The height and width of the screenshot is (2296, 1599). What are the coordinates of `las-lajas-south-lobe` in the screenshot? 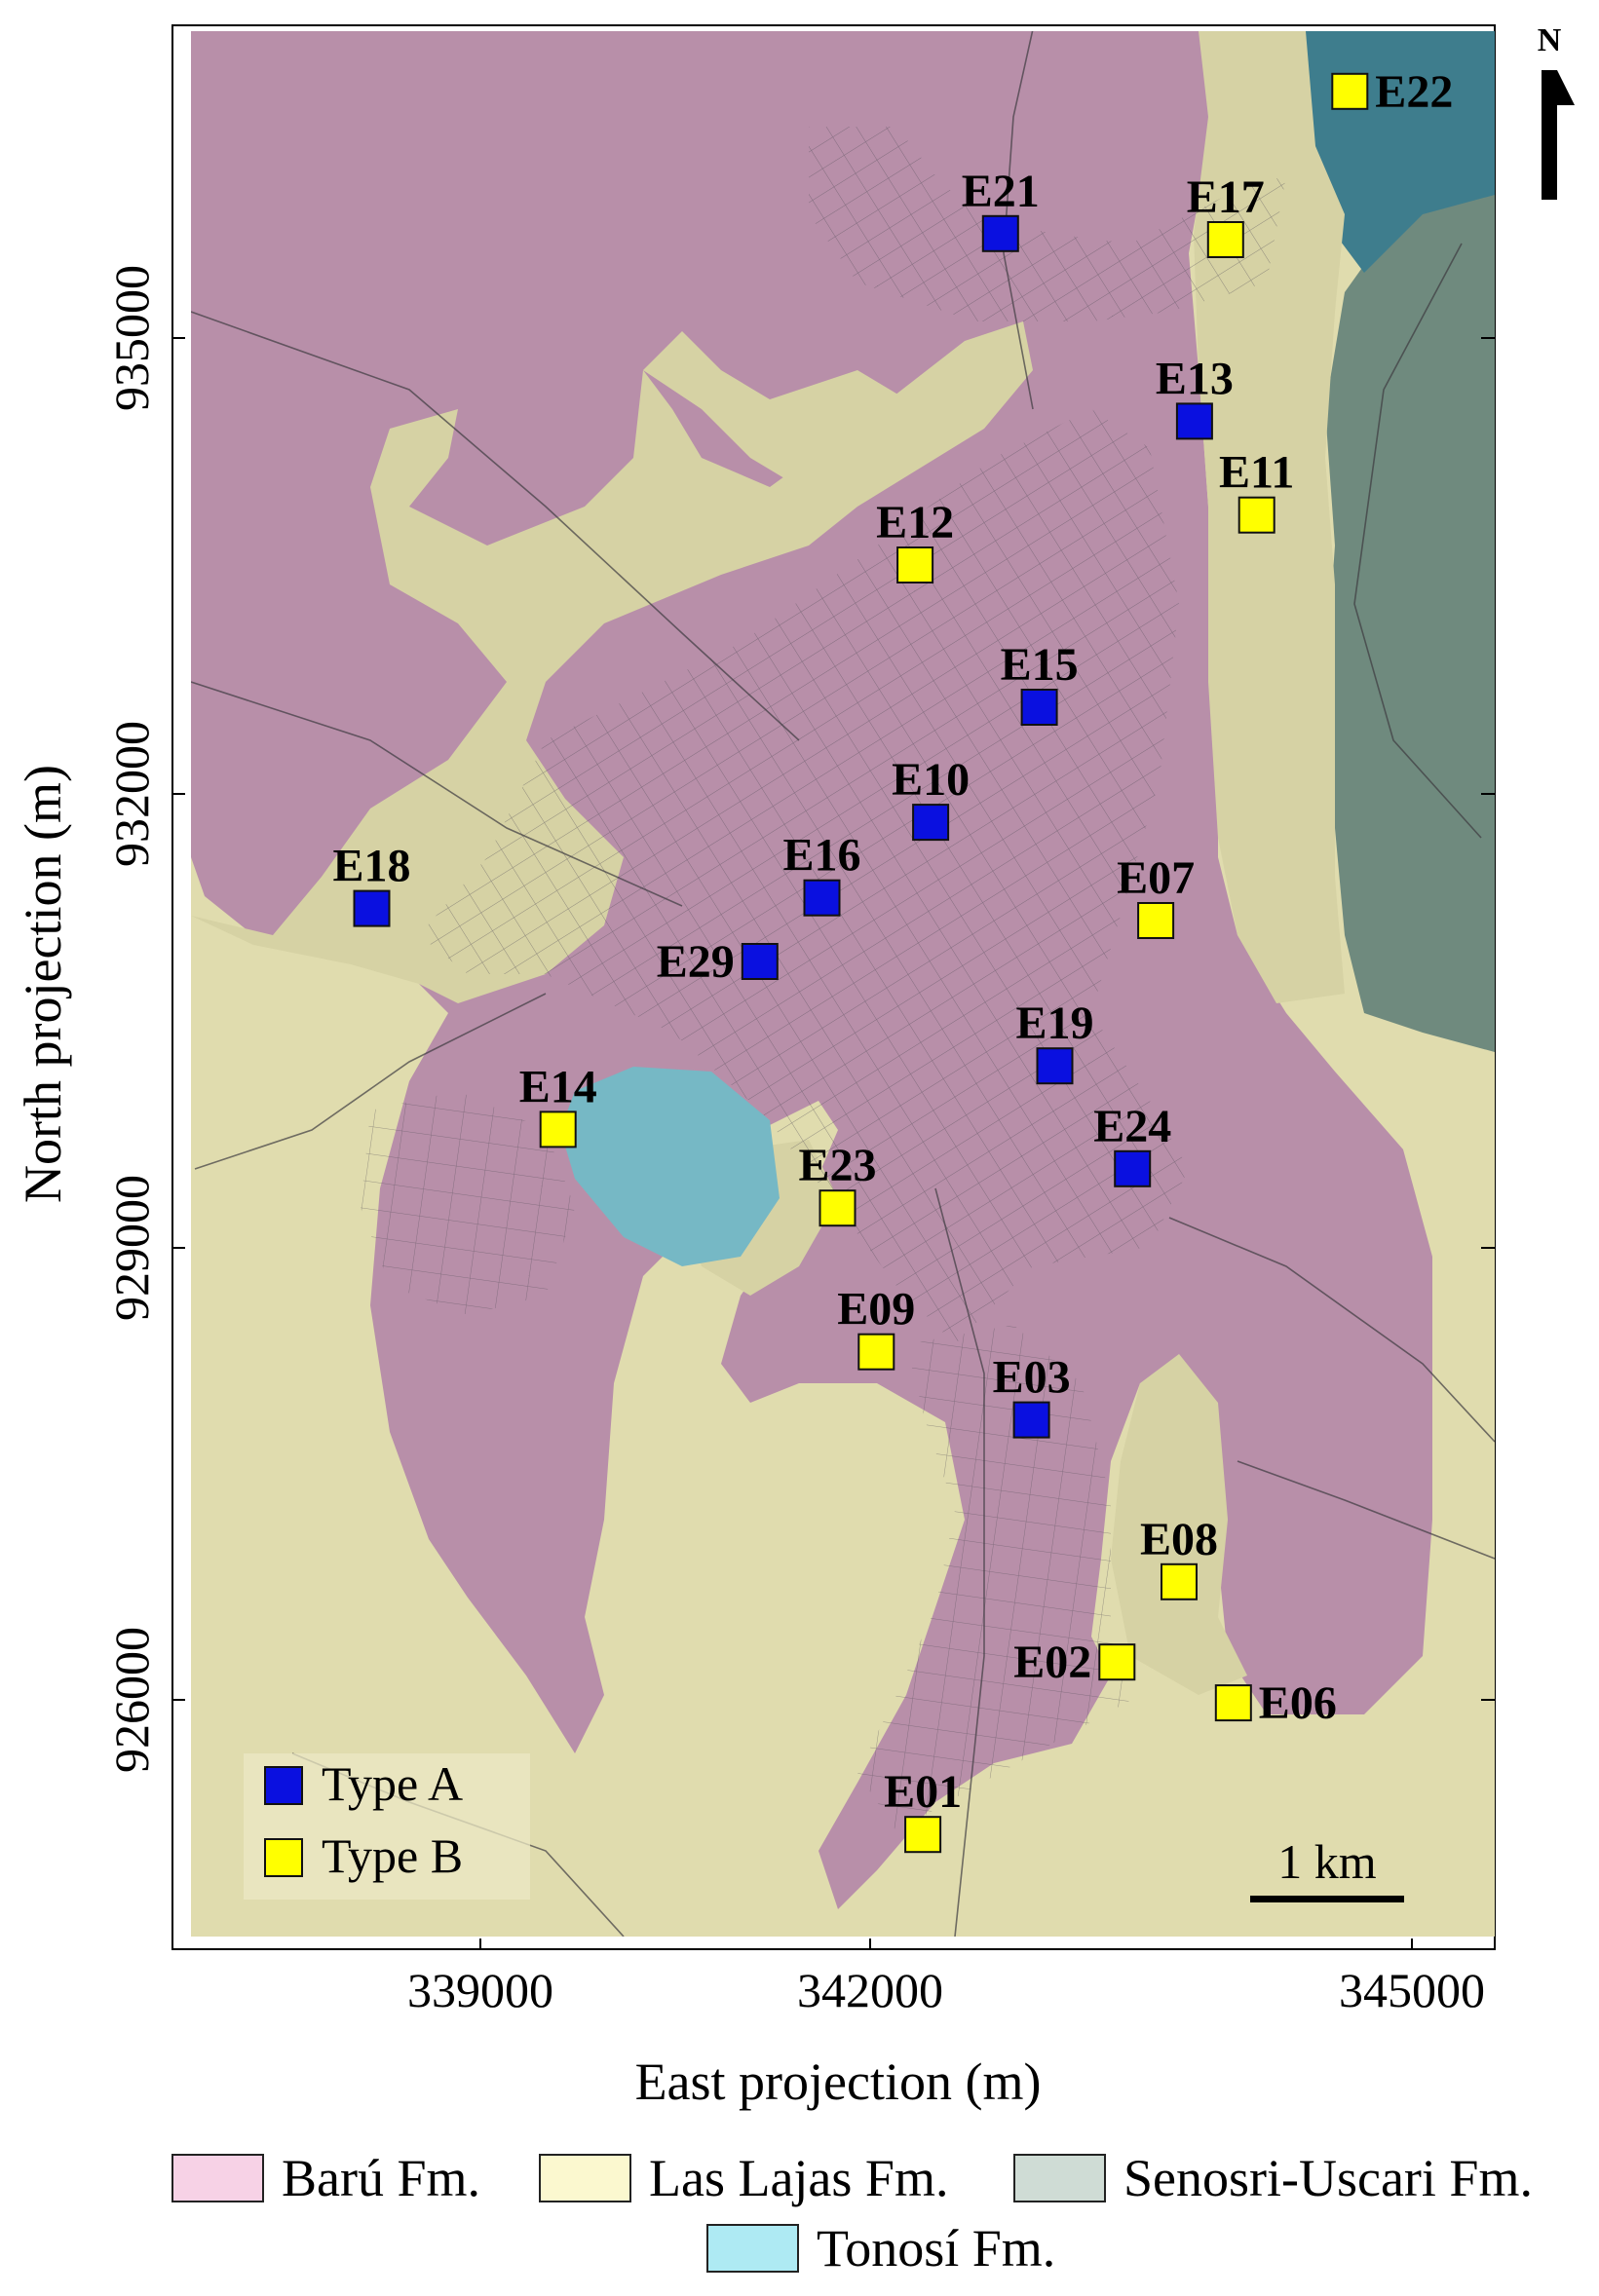 It's located at (1179, 1524).